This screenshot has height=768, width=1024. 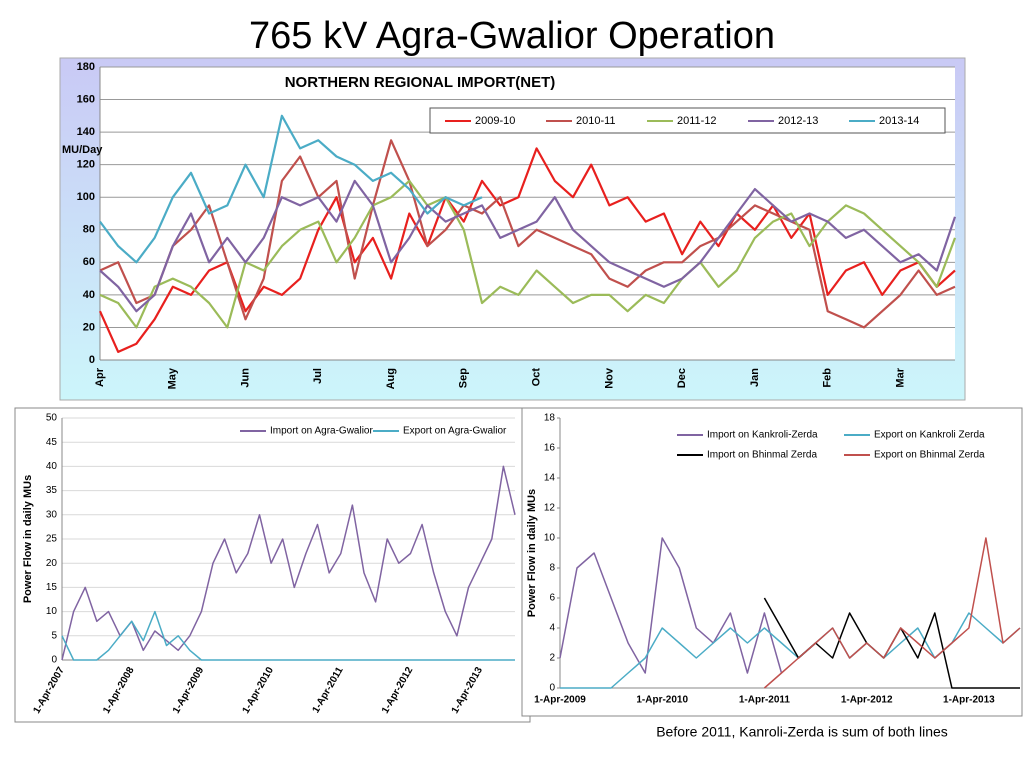 I want to click on y-tick-label: 60, so click(x=89, y=262).